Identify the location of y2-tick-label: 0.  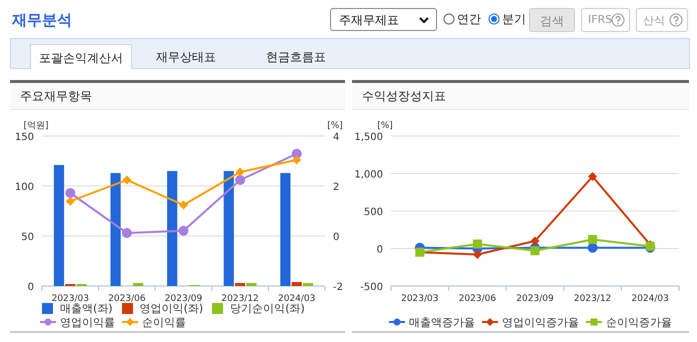
(336, 237).